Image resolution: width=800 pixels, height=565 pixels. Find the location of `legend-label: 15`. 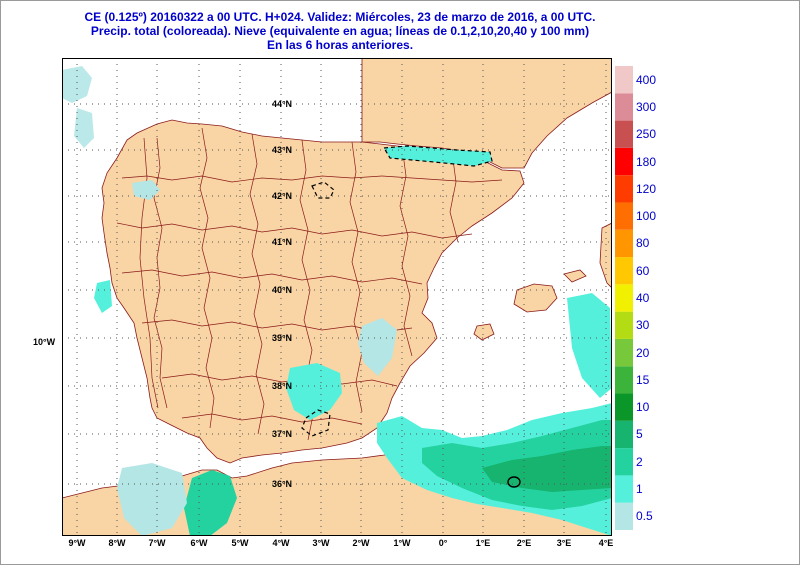

legend-label: 15 is located at coordinates (643, 379).